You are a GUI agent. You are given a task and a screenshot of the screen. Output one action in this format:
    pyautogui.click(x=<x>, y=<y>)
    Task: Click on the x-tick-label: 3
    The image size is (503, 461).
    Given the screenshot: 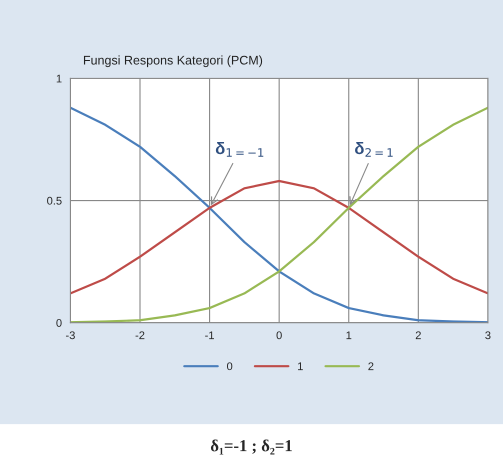 What is the action you would take?
    pyautogui.click(x=488, y=335)
    